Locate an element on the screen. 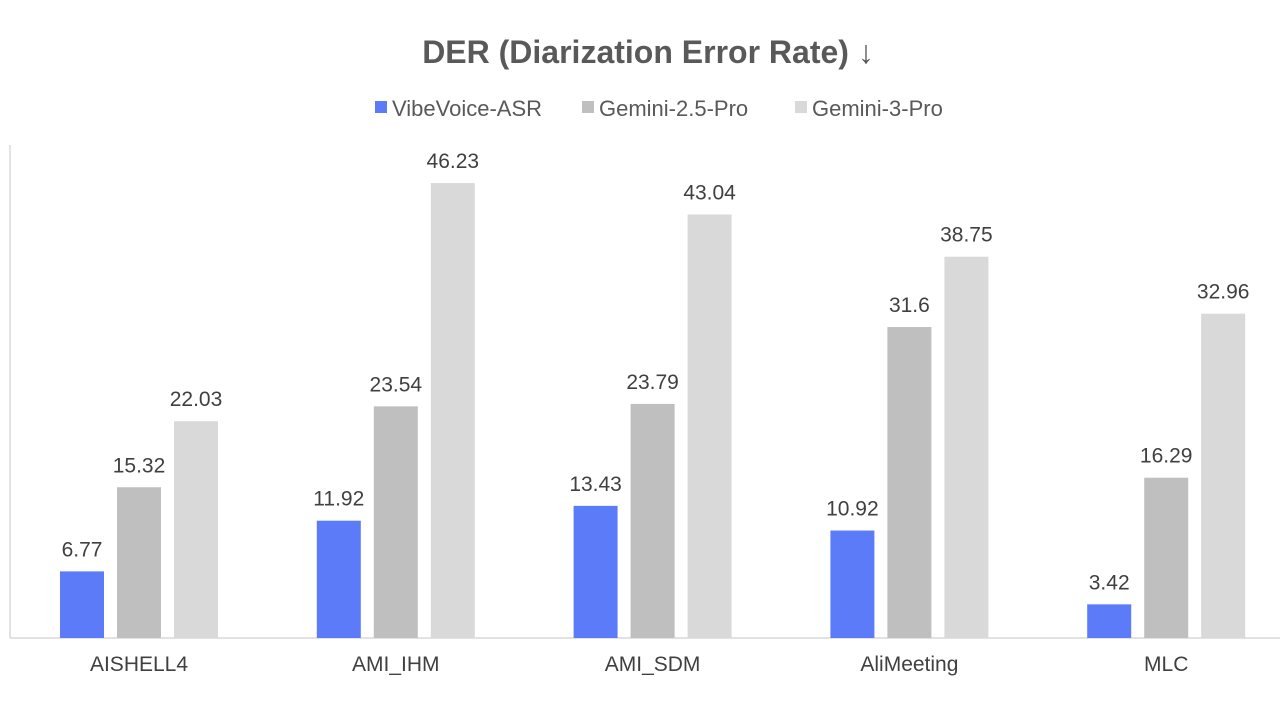 The image size is (1280, 720). data-label: 11.92 is located at coordinates (338, 499).